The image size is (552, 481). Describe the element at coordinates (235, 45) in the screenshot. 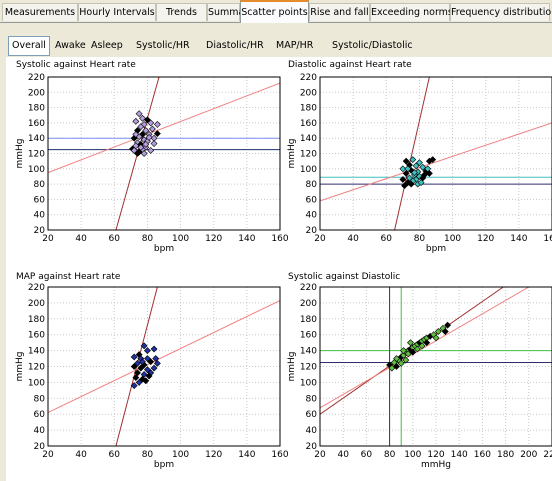

I see `subtab-diastolic-hr: Diastolic/HR` at that location.